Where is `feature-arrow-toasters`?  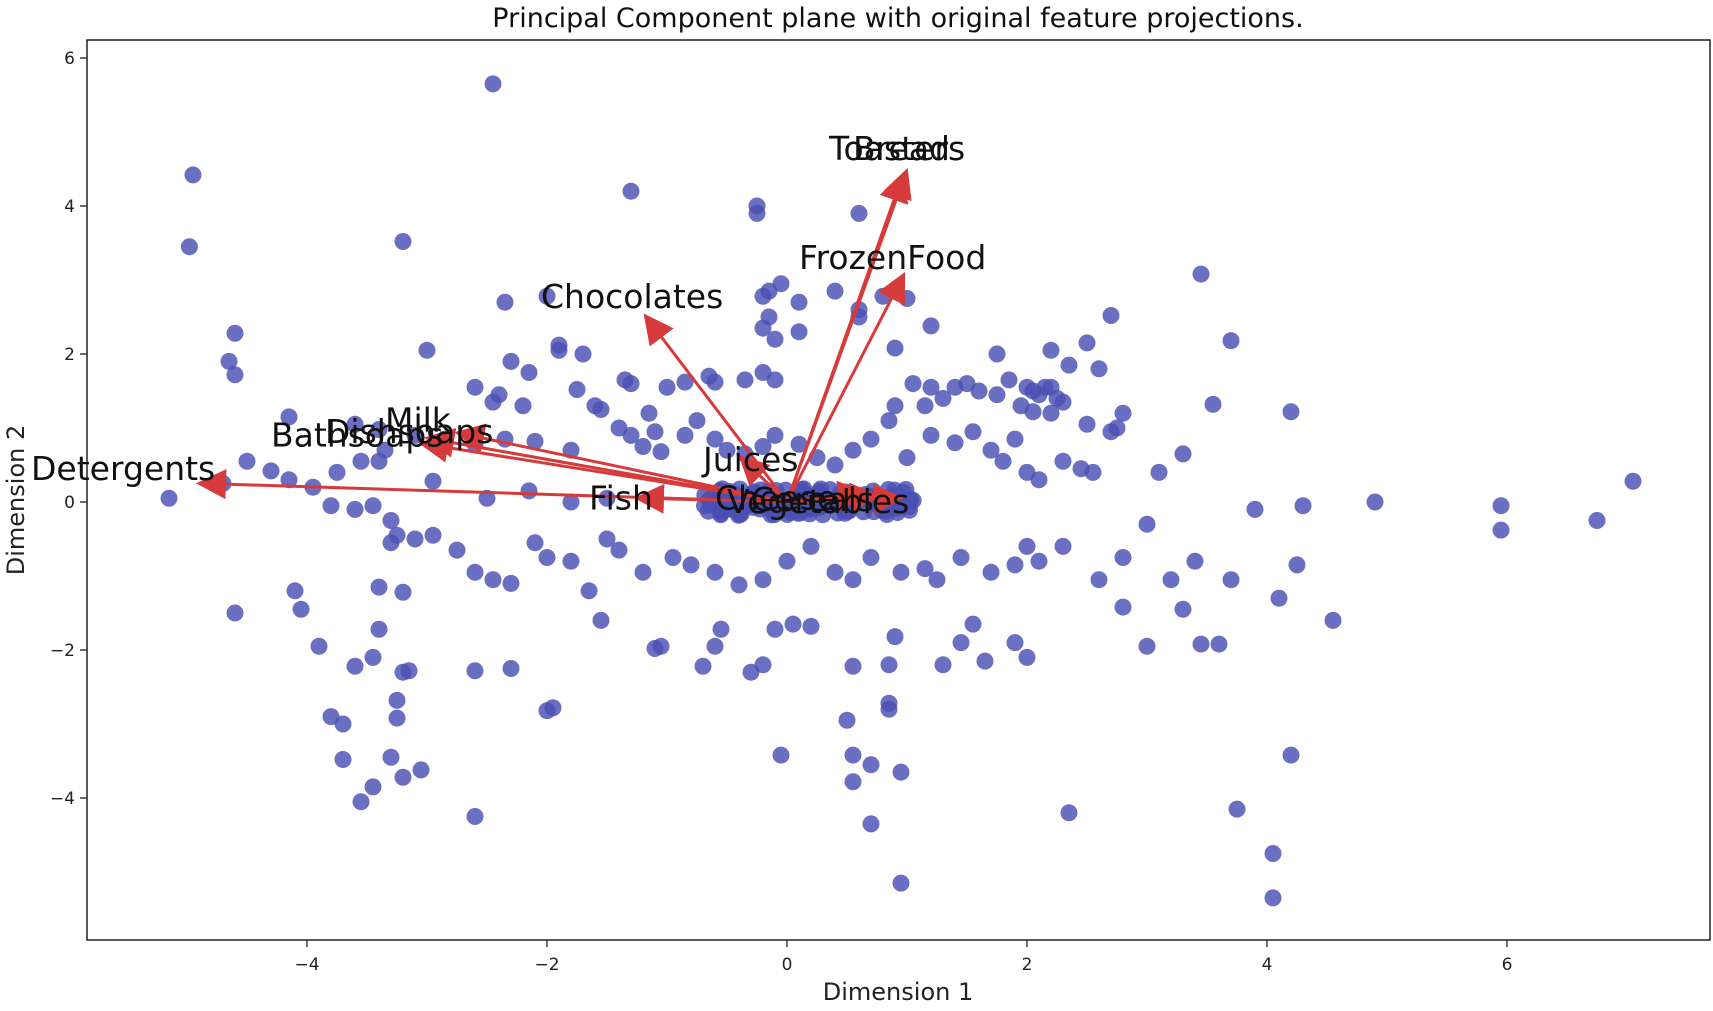
feature-arrow-toasters is located at coordinates (848, 335).